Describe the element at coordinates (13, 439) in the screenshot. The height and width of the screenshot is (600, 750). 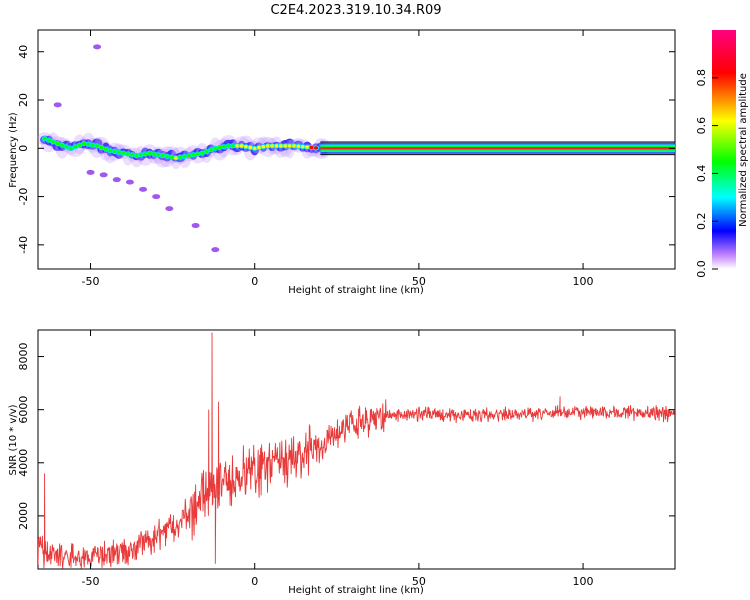
I see `snr-y-axis-label: SNR (10 * v/v)` at that location.